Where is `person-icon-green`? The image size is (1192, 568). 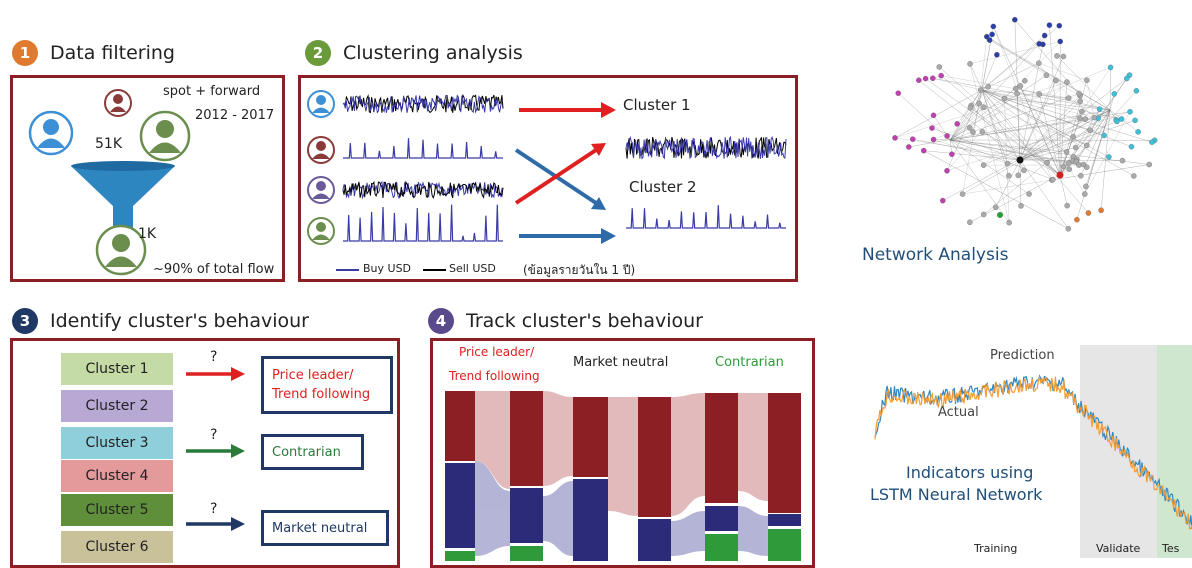 person-icon-green is located at coordinates (165, 136).